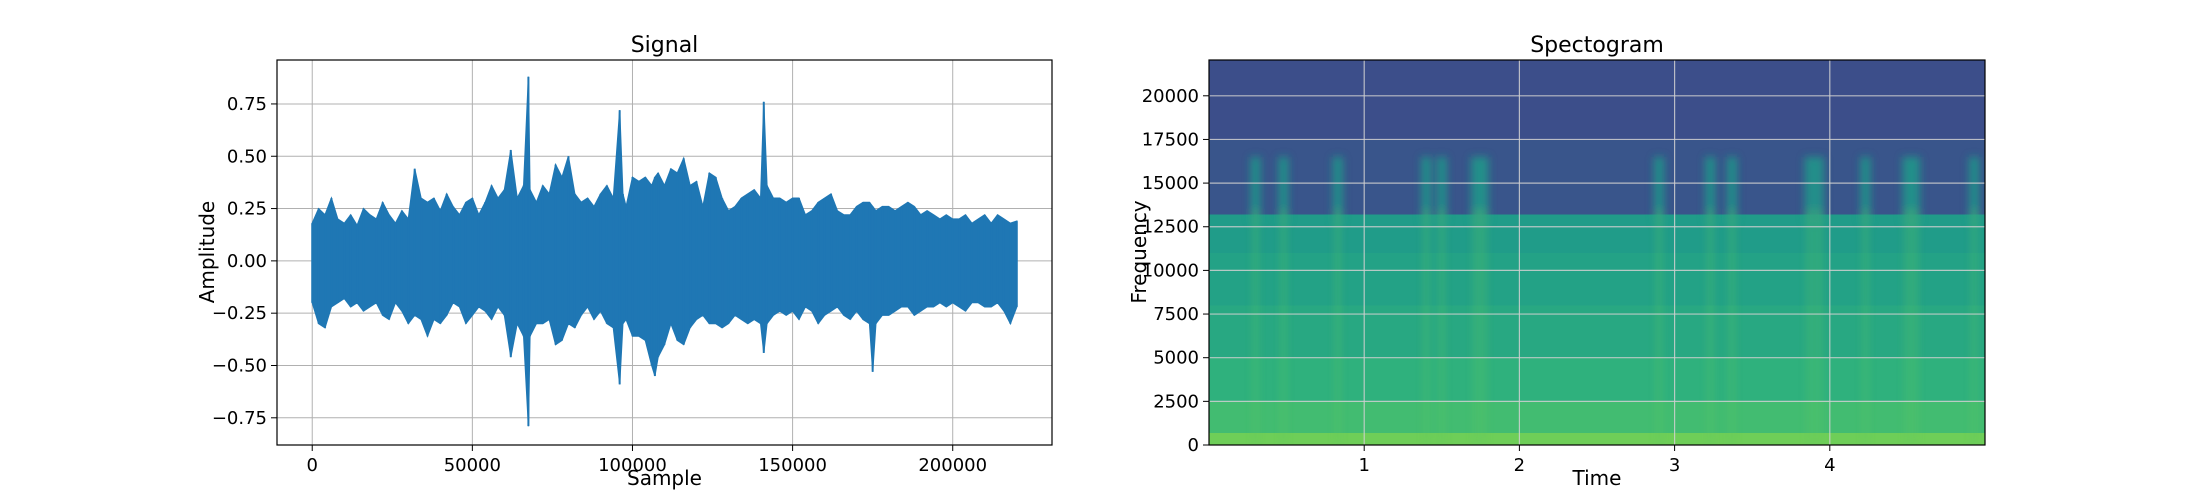 Image resolution: width=2200 pixels, height=500 pixels. I want to click on spectrogram-y-tick-label: 15000, so click(1170, 183).